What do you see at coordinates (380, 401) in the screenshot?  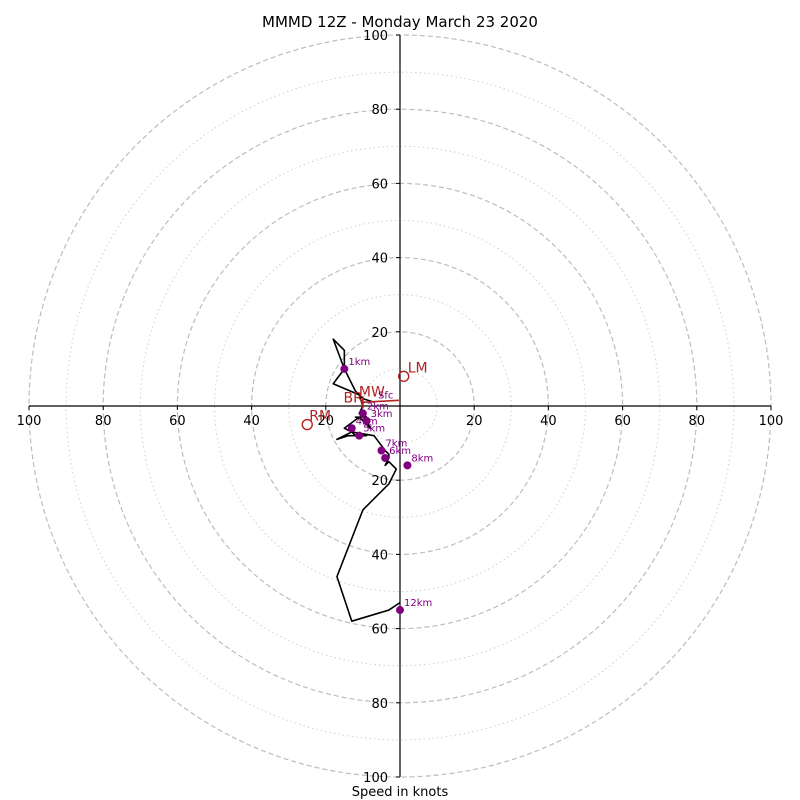 I see `mean-wind-arrow` at bounding box center [380, 401].